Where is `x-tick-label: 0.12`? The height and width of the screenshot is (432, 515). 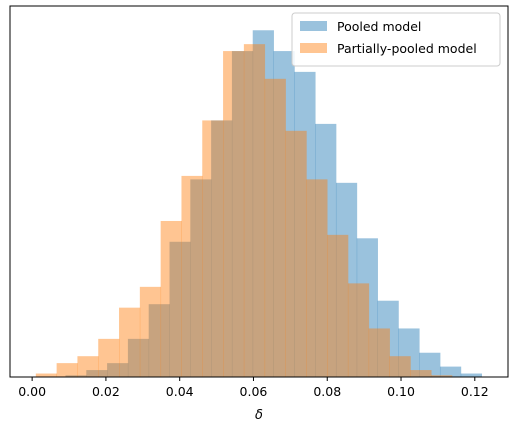
x-tick-label: 0.12 is located at coordinates (475, 391).